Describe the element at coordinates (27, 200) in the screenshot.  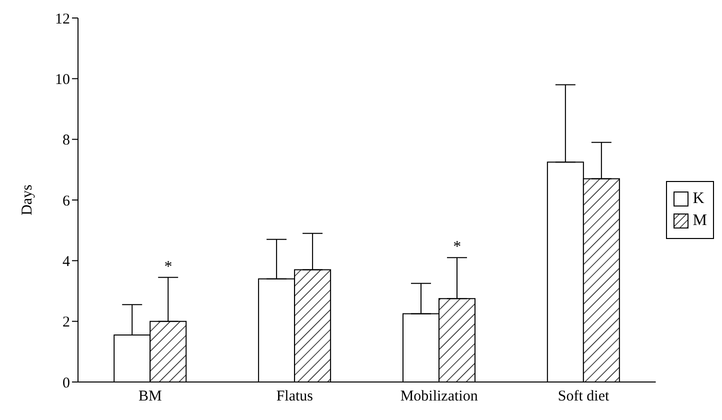
I see `y-axis-title: Days` at that location.